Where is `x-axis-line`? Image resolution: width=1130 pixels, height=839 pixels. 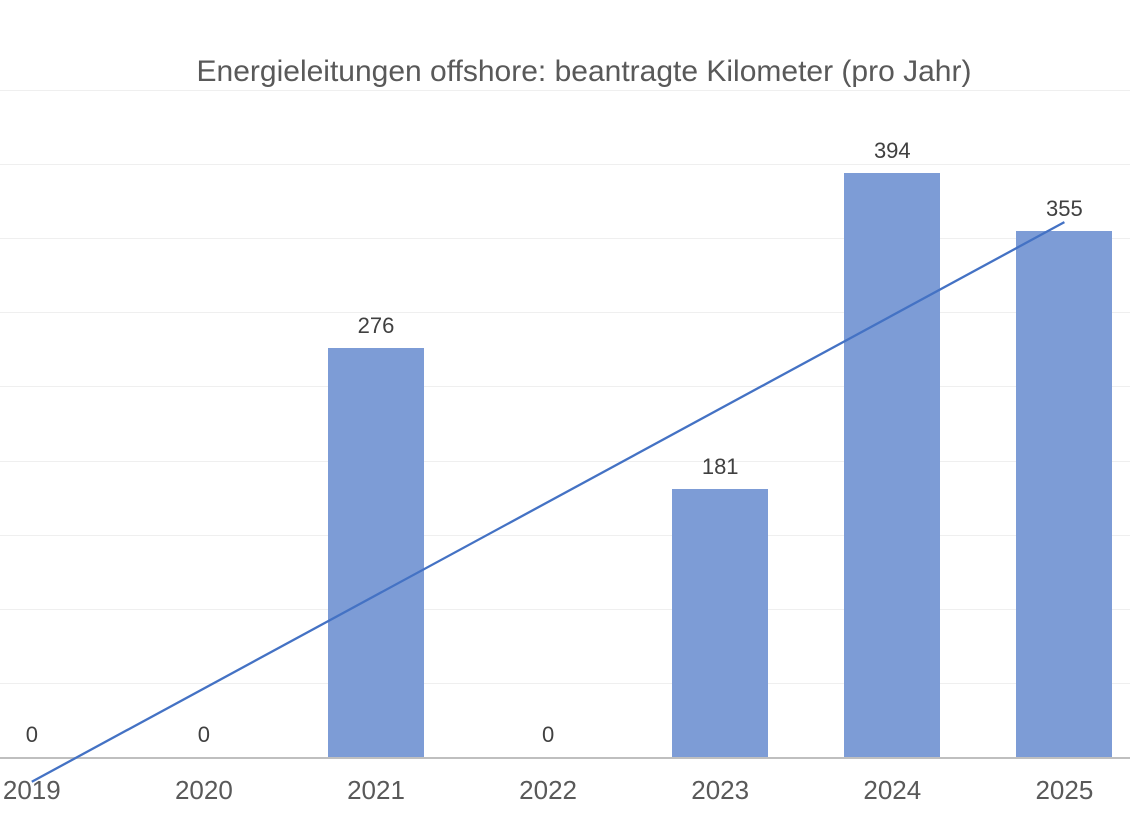
x-axis-line is located at coordinates (565, 758).